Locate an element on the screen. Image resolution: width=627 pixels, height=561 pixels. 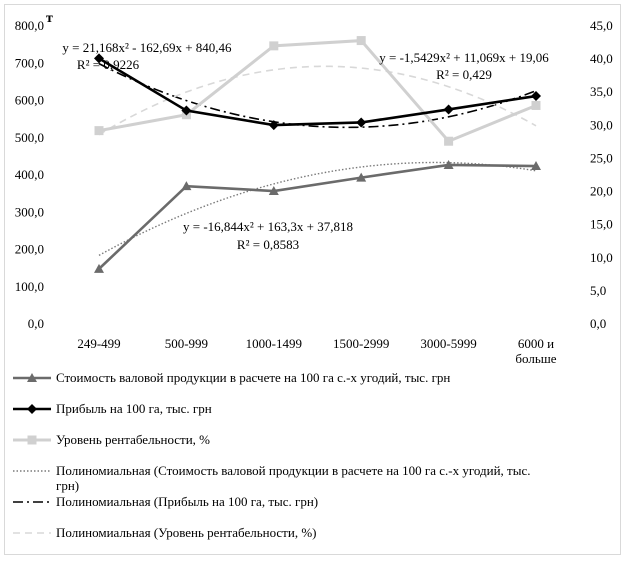
x-tick-label: 1500-2999 is located at coordinates (361, 343).